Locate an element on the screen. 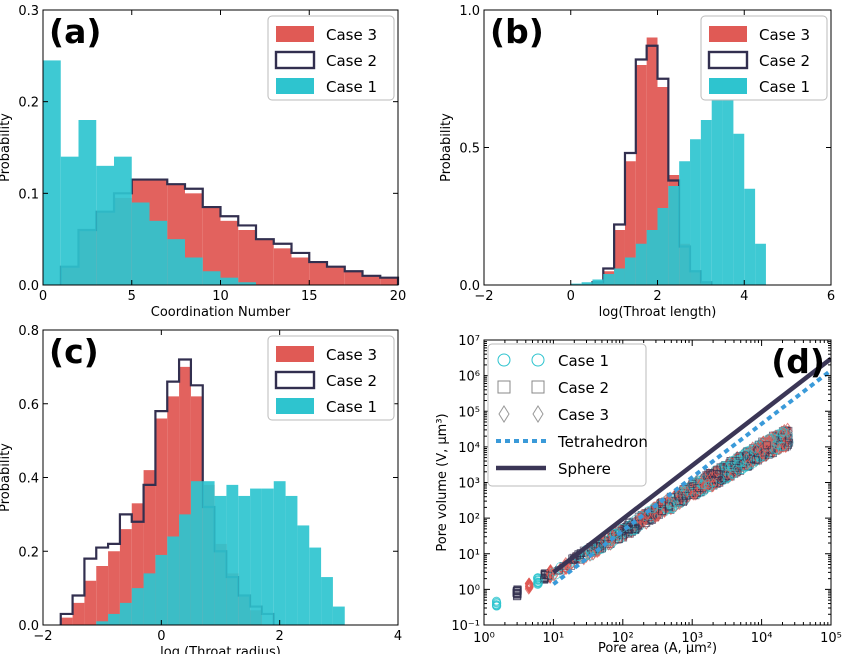 This screenshot has height=654, width=850. panel-label: (c) is located at coordinates (74, 351).